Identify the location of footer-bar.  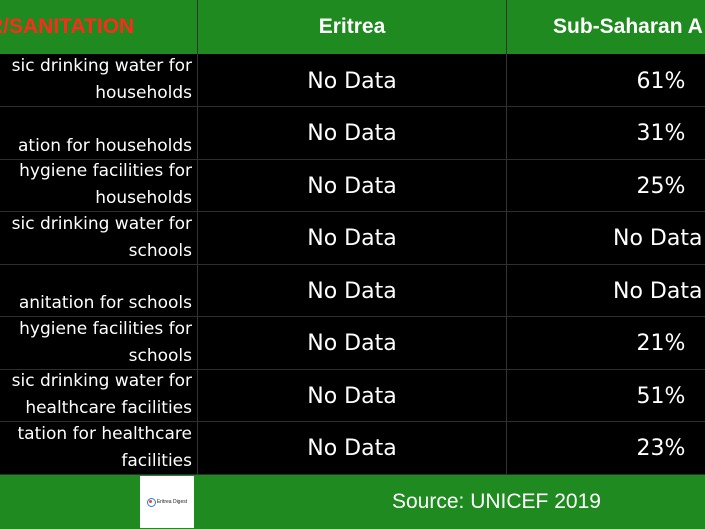
(352, 502).